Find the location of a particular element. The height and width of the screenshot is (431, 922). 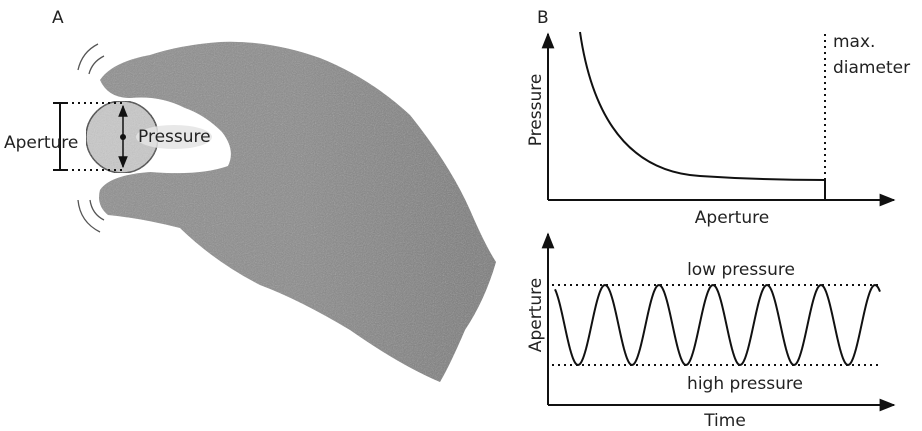

line-label: high pressure is located at coordinates (745, 384).